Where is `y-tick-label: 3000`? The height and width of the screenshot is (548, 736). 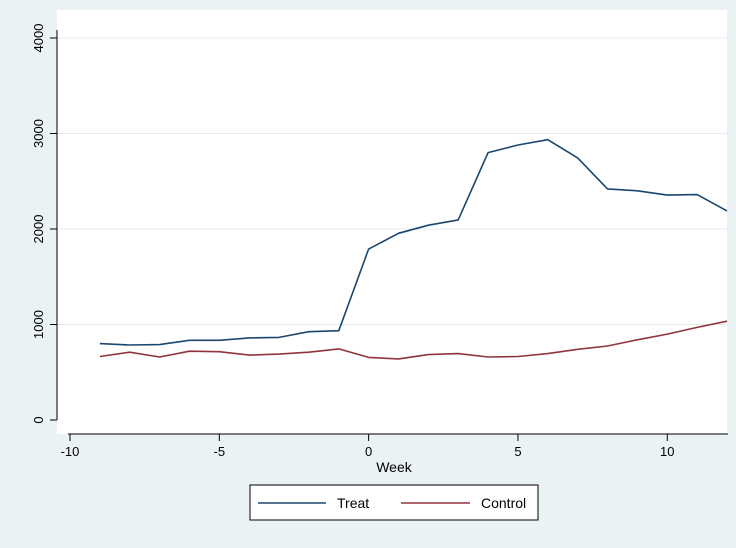 y-tick-label: 3000 is located at coordinates (38, 133).